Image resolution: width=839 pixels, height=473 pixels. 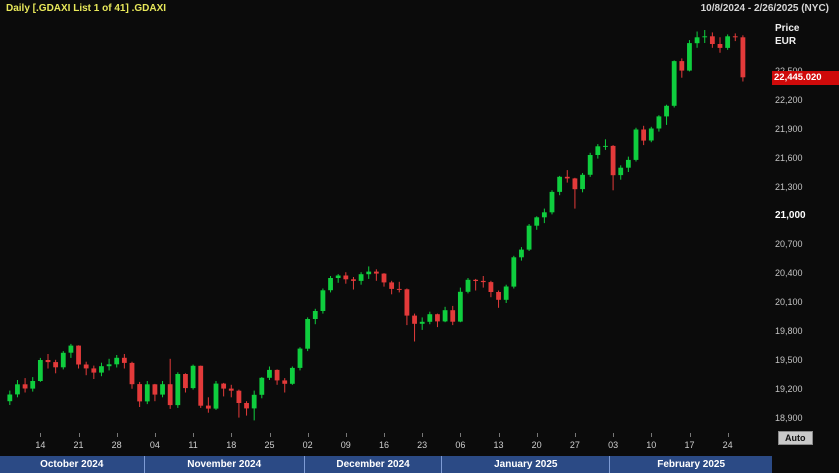 What do you see at coordinates (72, 464) in the screenshot?
I see `month-axis-label: October 2024` at bounding box center [72, 464].